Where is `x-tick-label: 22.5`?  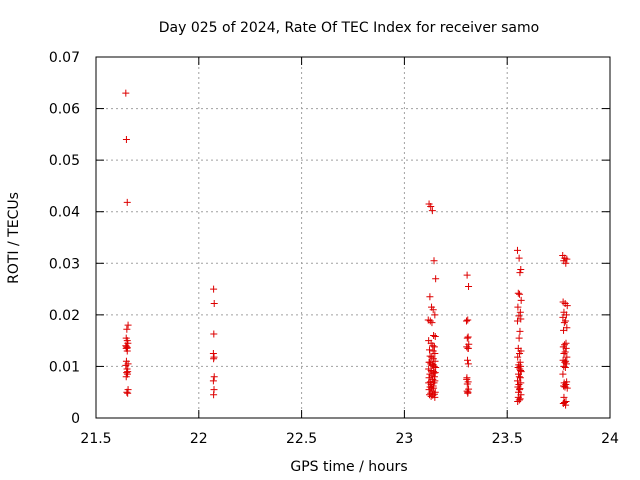
x-tick-label: 22.5 is located at coordinates (301, 439).